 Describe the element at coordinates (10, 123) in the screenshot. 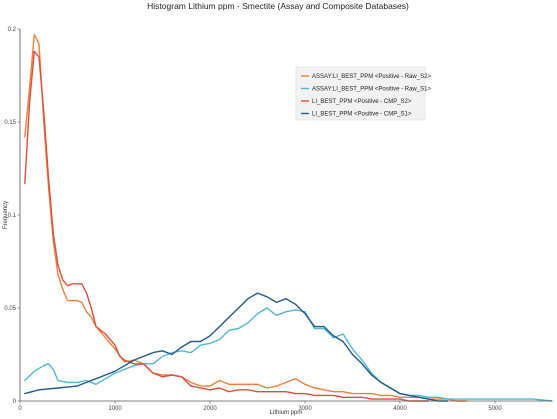

I see `y-tick-label: 0.15` at that location.